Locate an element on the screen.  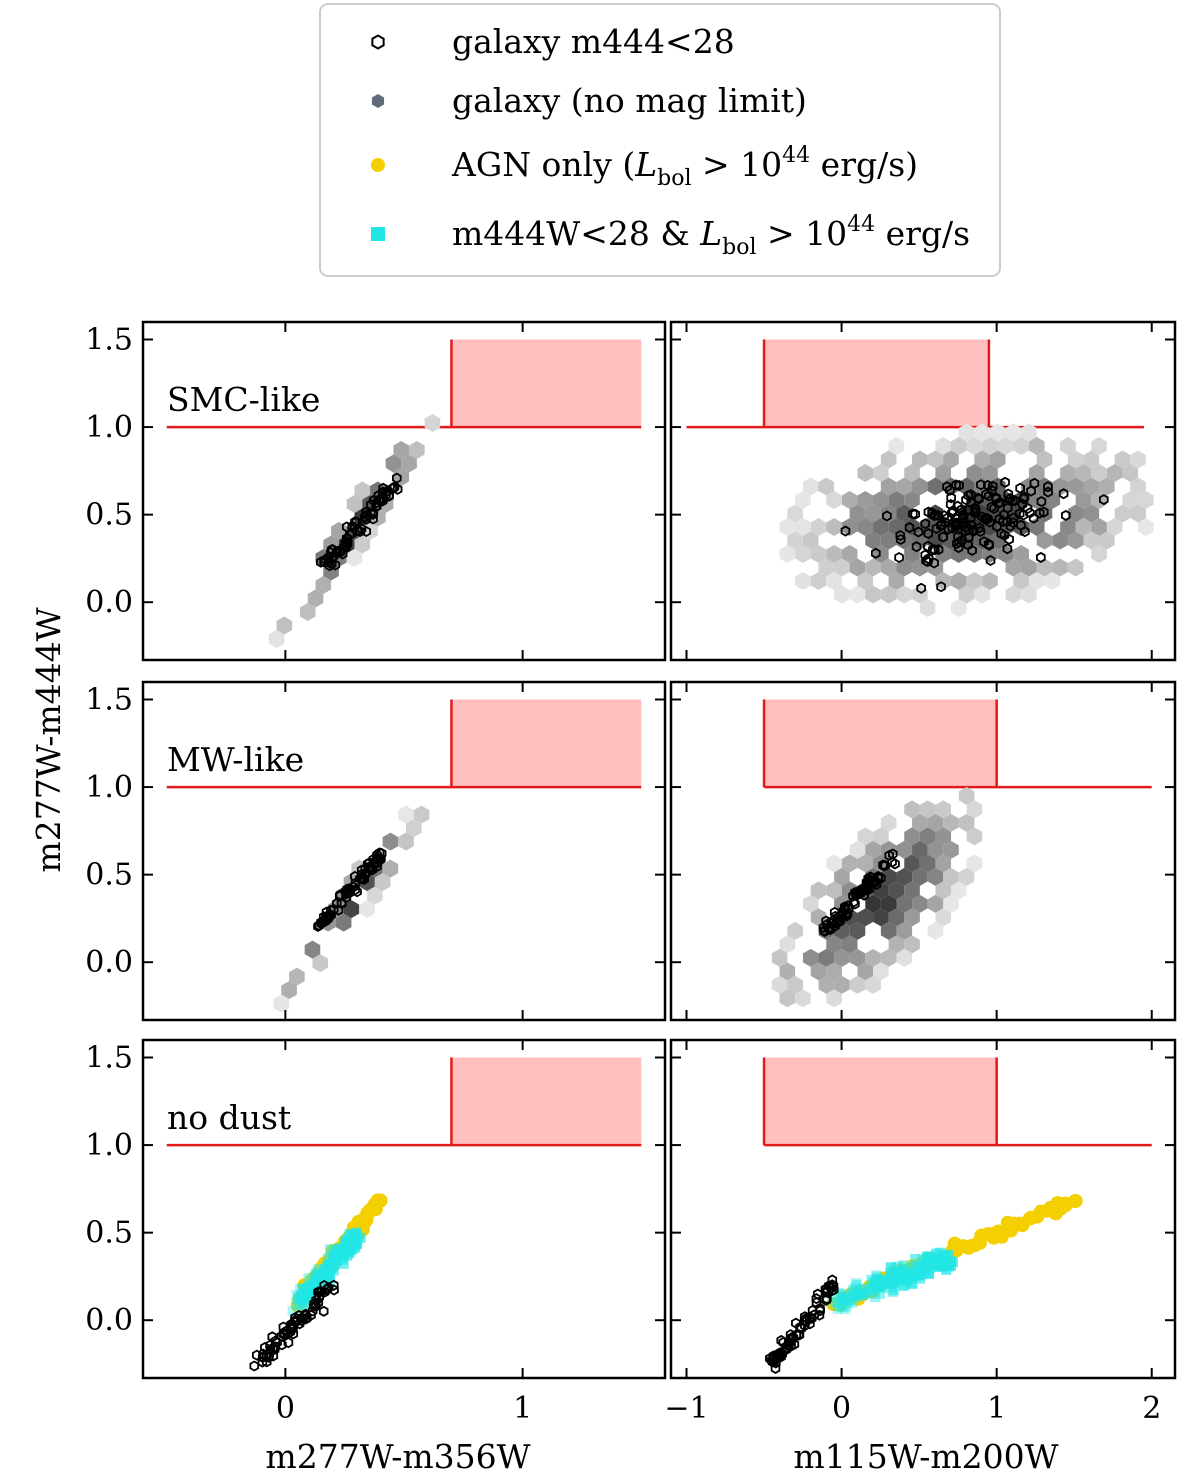
panel-frame is located at coordinates (404, 851).